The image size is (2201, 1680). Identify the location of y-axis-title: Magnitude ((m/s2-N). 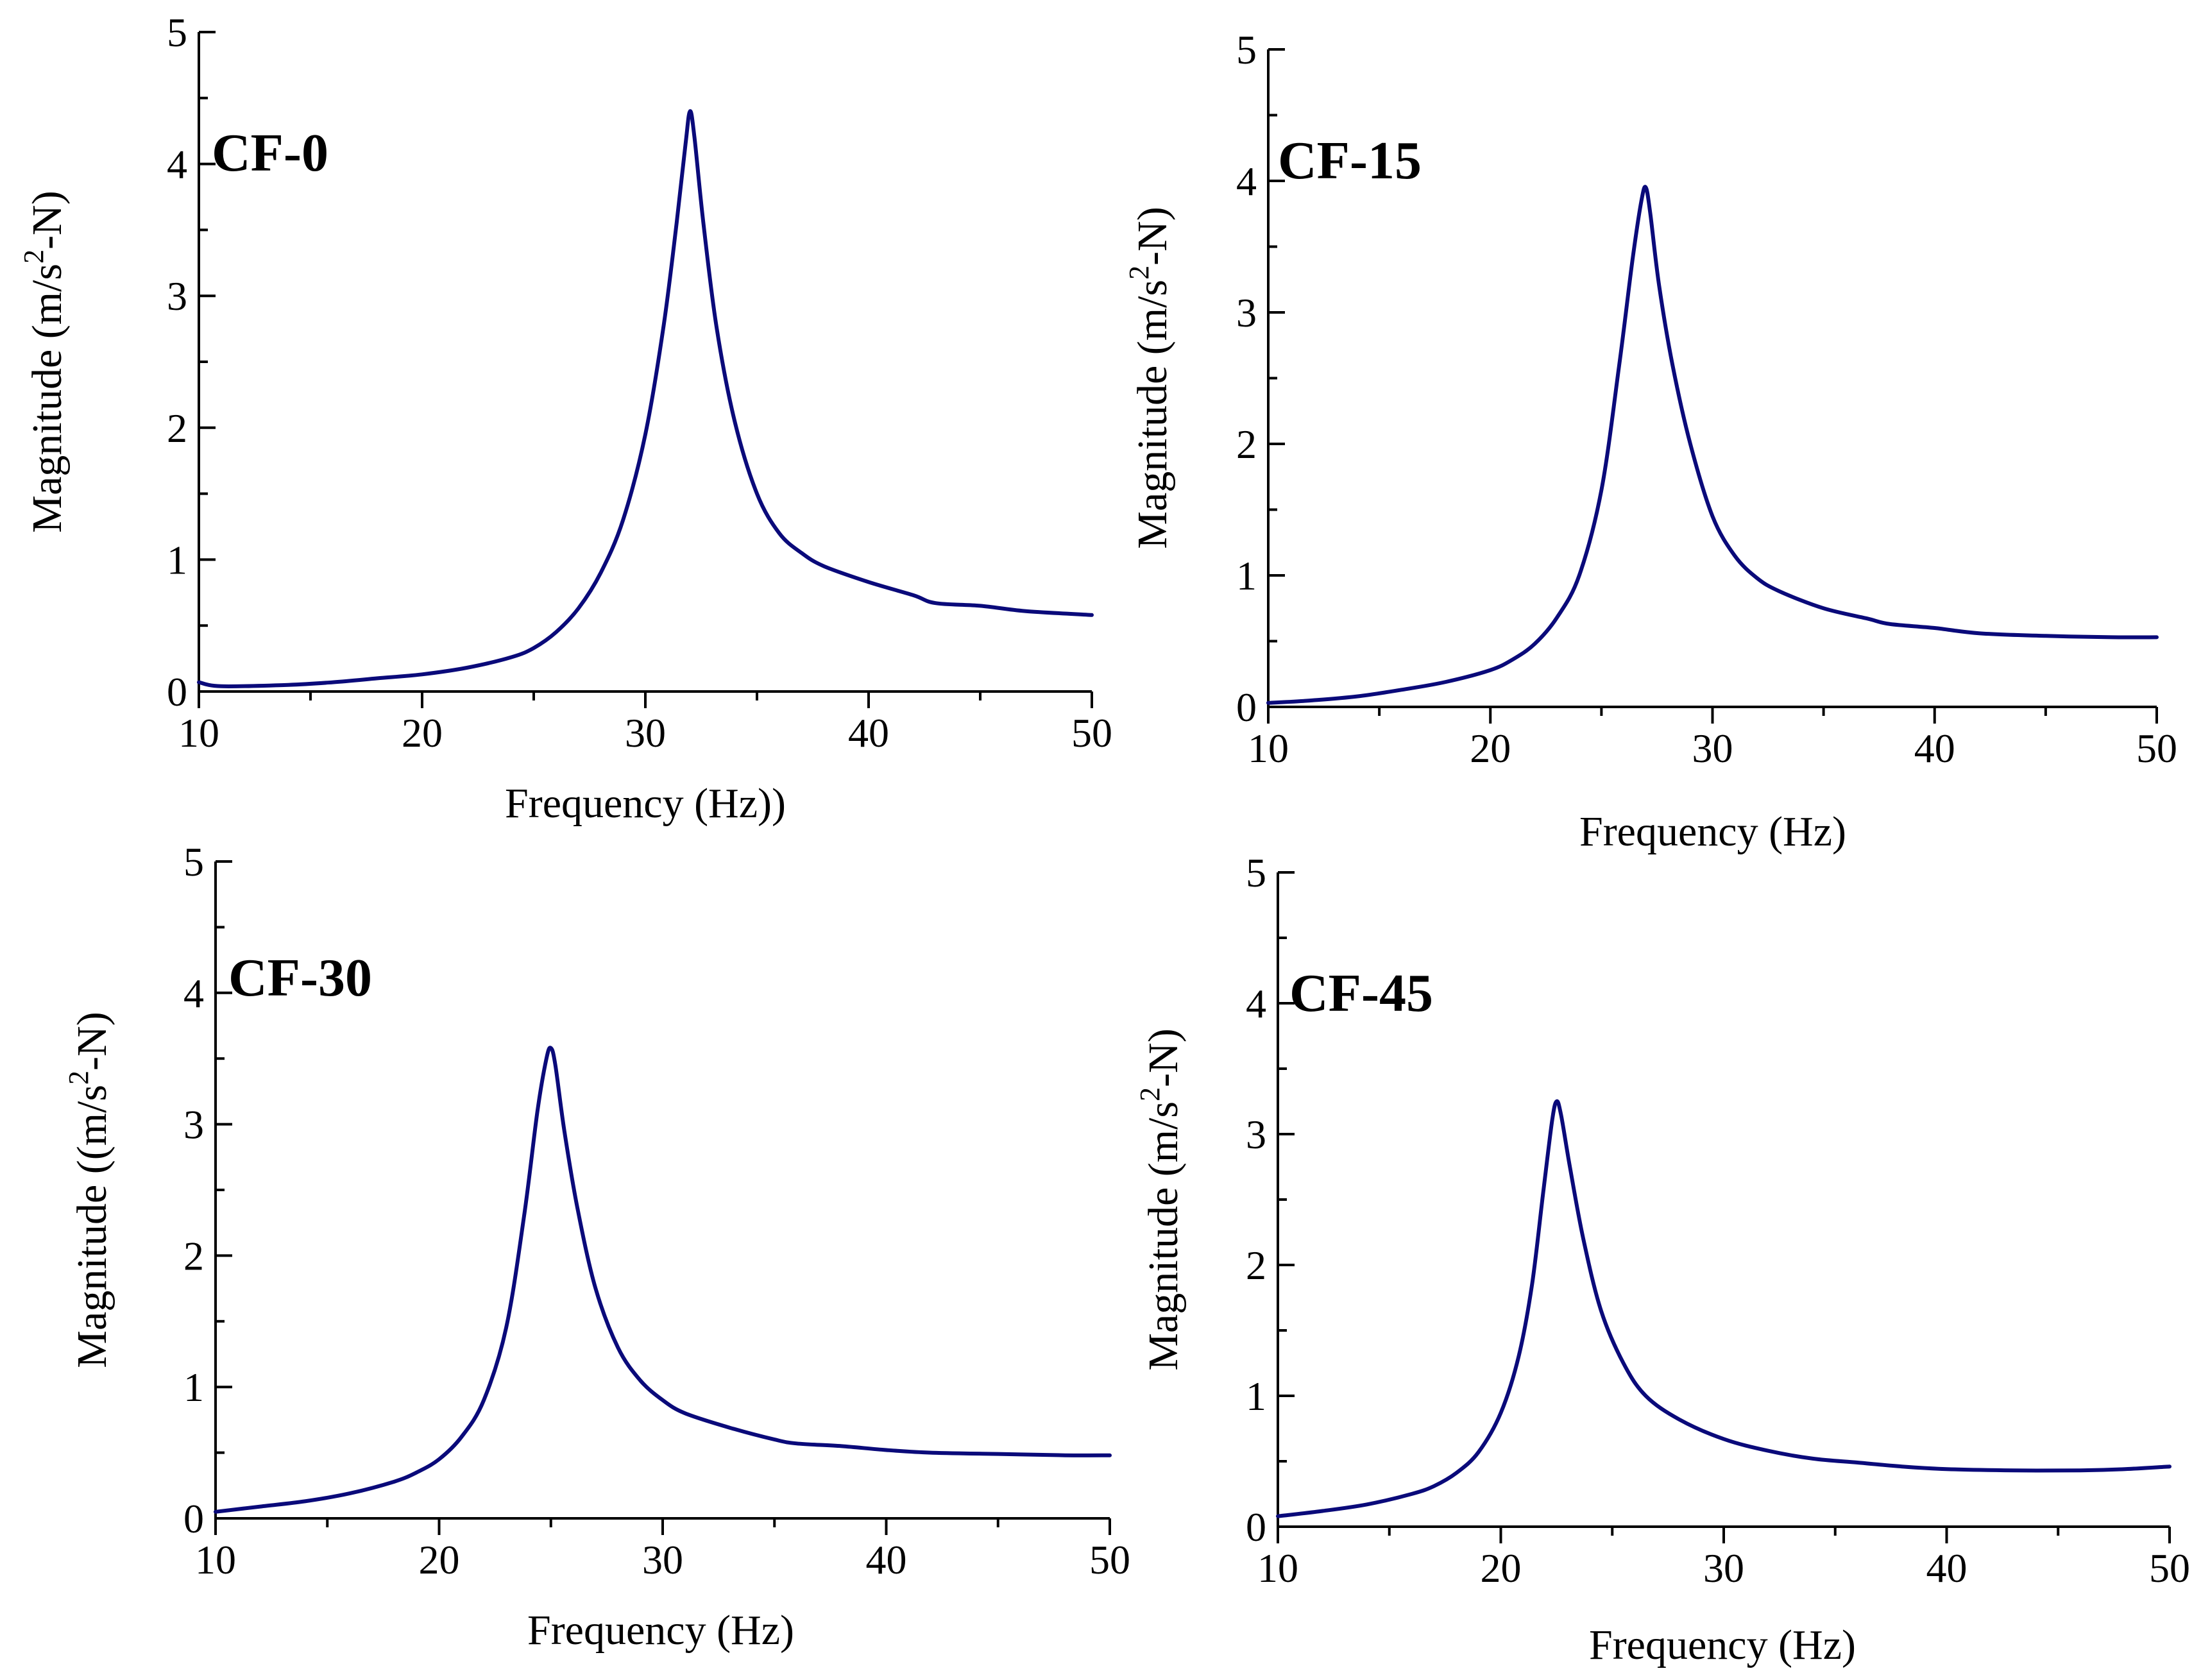
(89, 1190).